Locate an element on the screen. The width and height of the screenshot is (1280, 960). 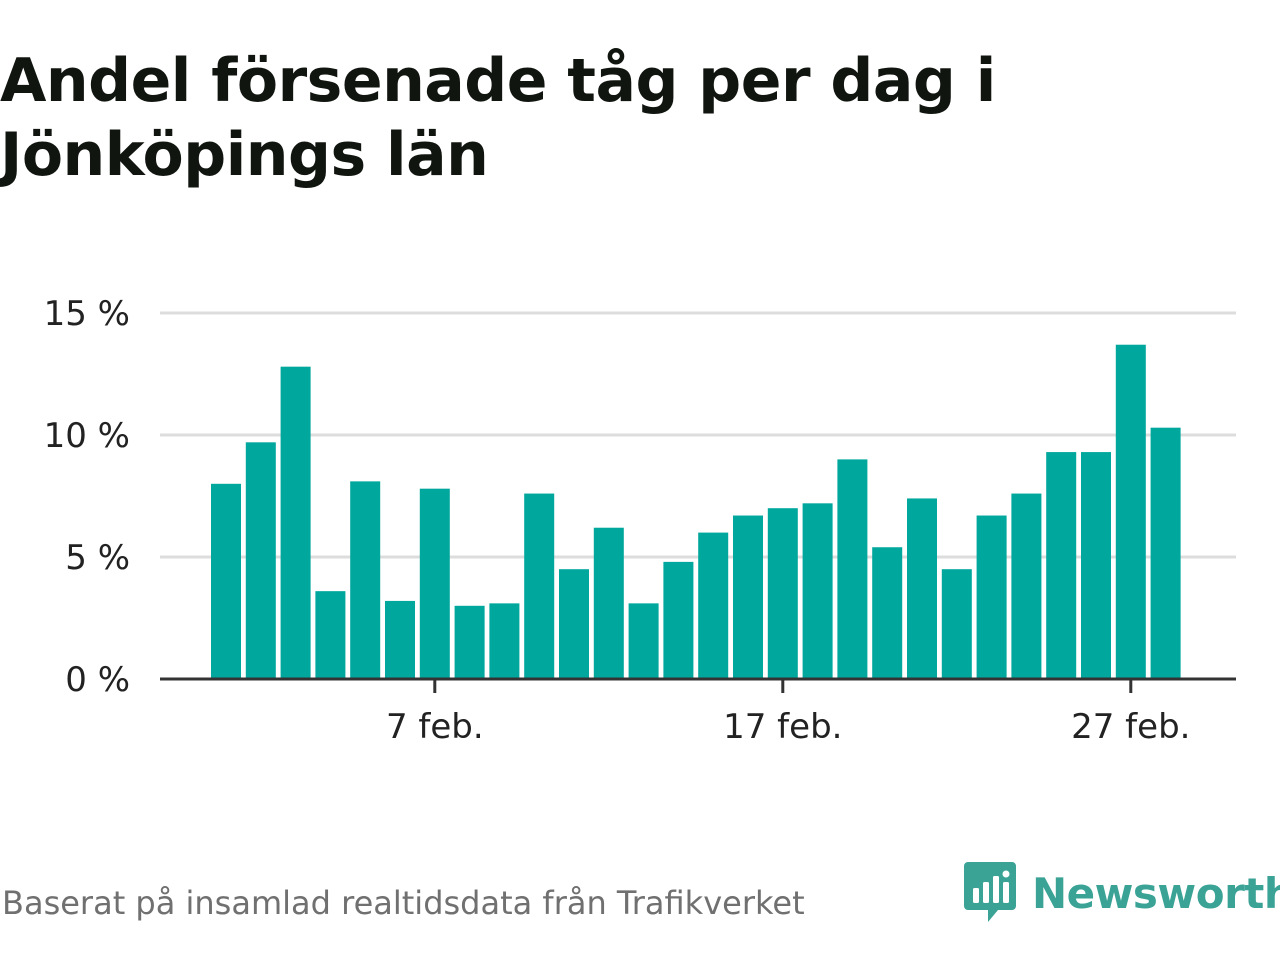
y-tick-label: 5 % is located at coordinates (97, 558).